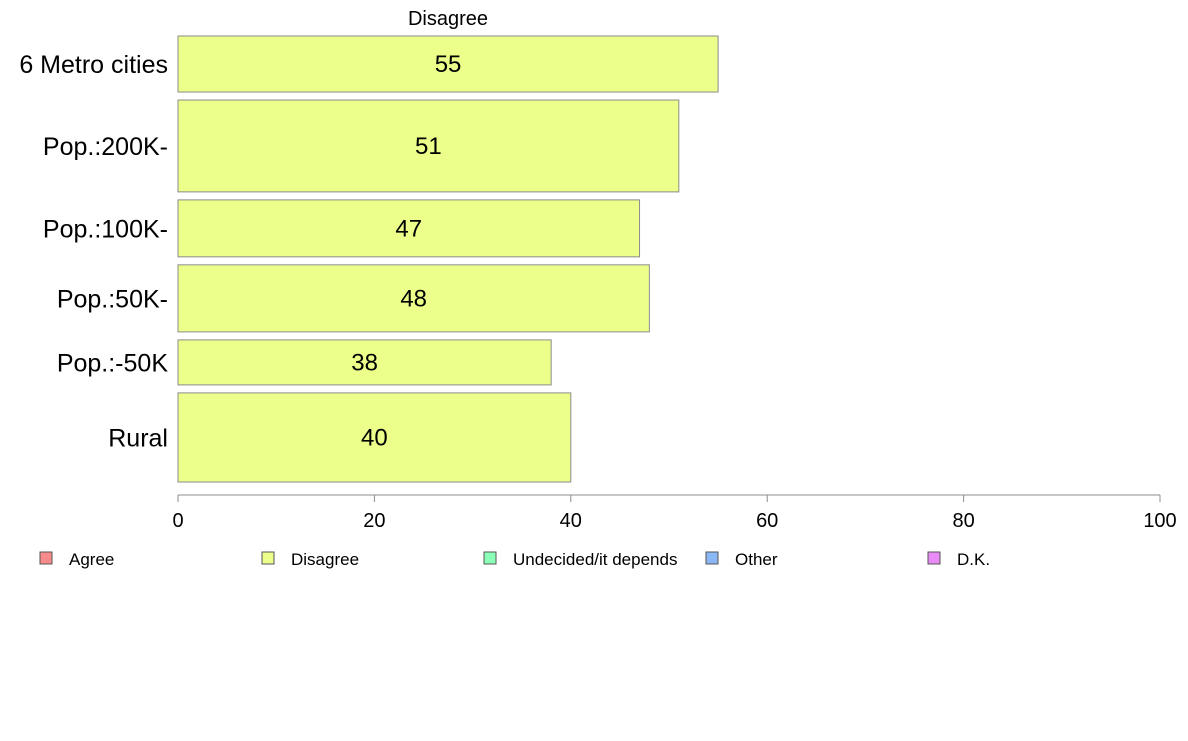  I want to click on x-tick-label: 40, so click(571, 521).